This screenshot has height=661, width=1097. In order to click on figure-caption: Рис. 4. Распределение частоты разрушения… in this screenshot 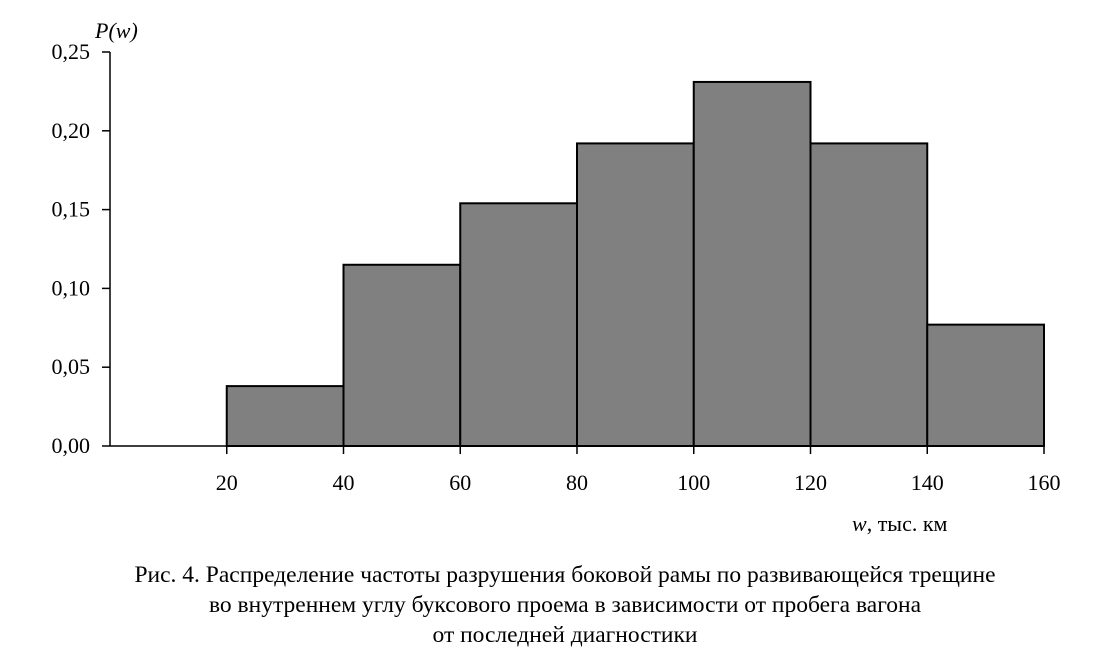, I will do `click(548, 605)`.